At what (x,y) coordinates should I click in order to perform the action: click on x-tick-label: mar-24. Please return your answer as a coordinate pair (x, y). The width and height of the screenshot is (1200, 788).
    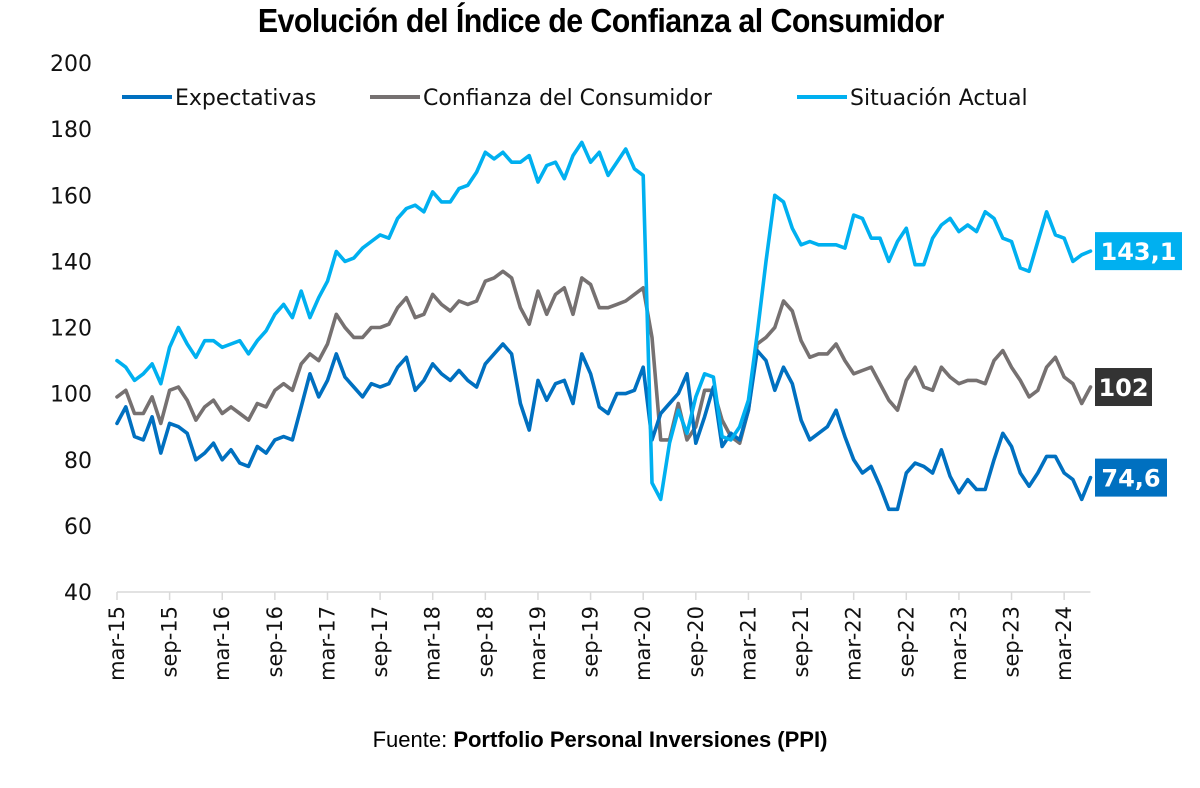
    Looking at the image, I should click on (1064, 643).